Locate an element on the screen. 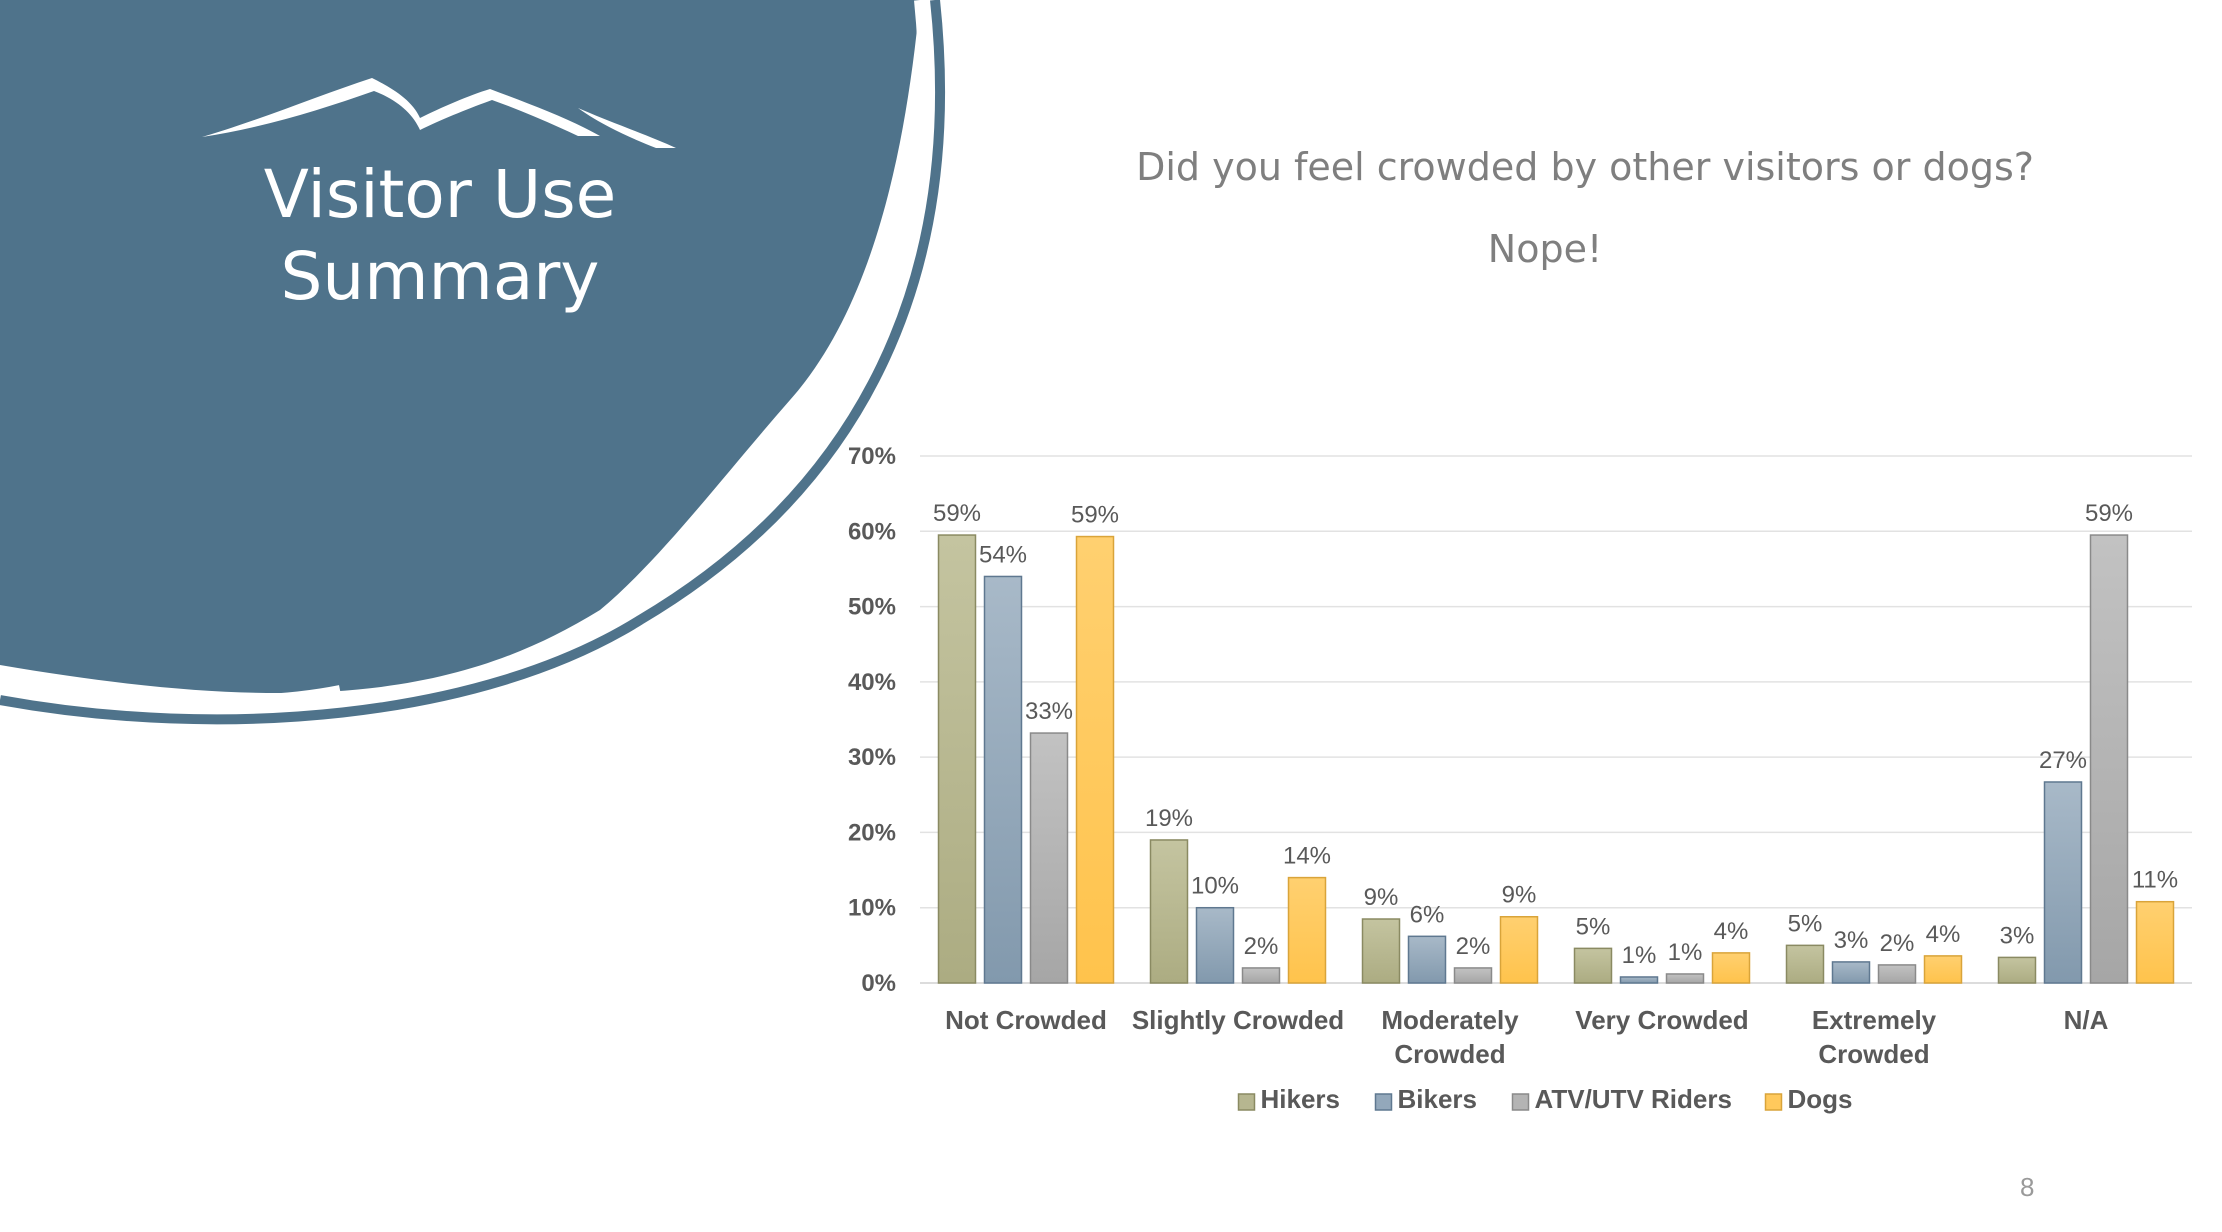 This screenshot has height=1232, width=2222. legend-label-hikers: Hikers is located at coordinates (1301, 1099).